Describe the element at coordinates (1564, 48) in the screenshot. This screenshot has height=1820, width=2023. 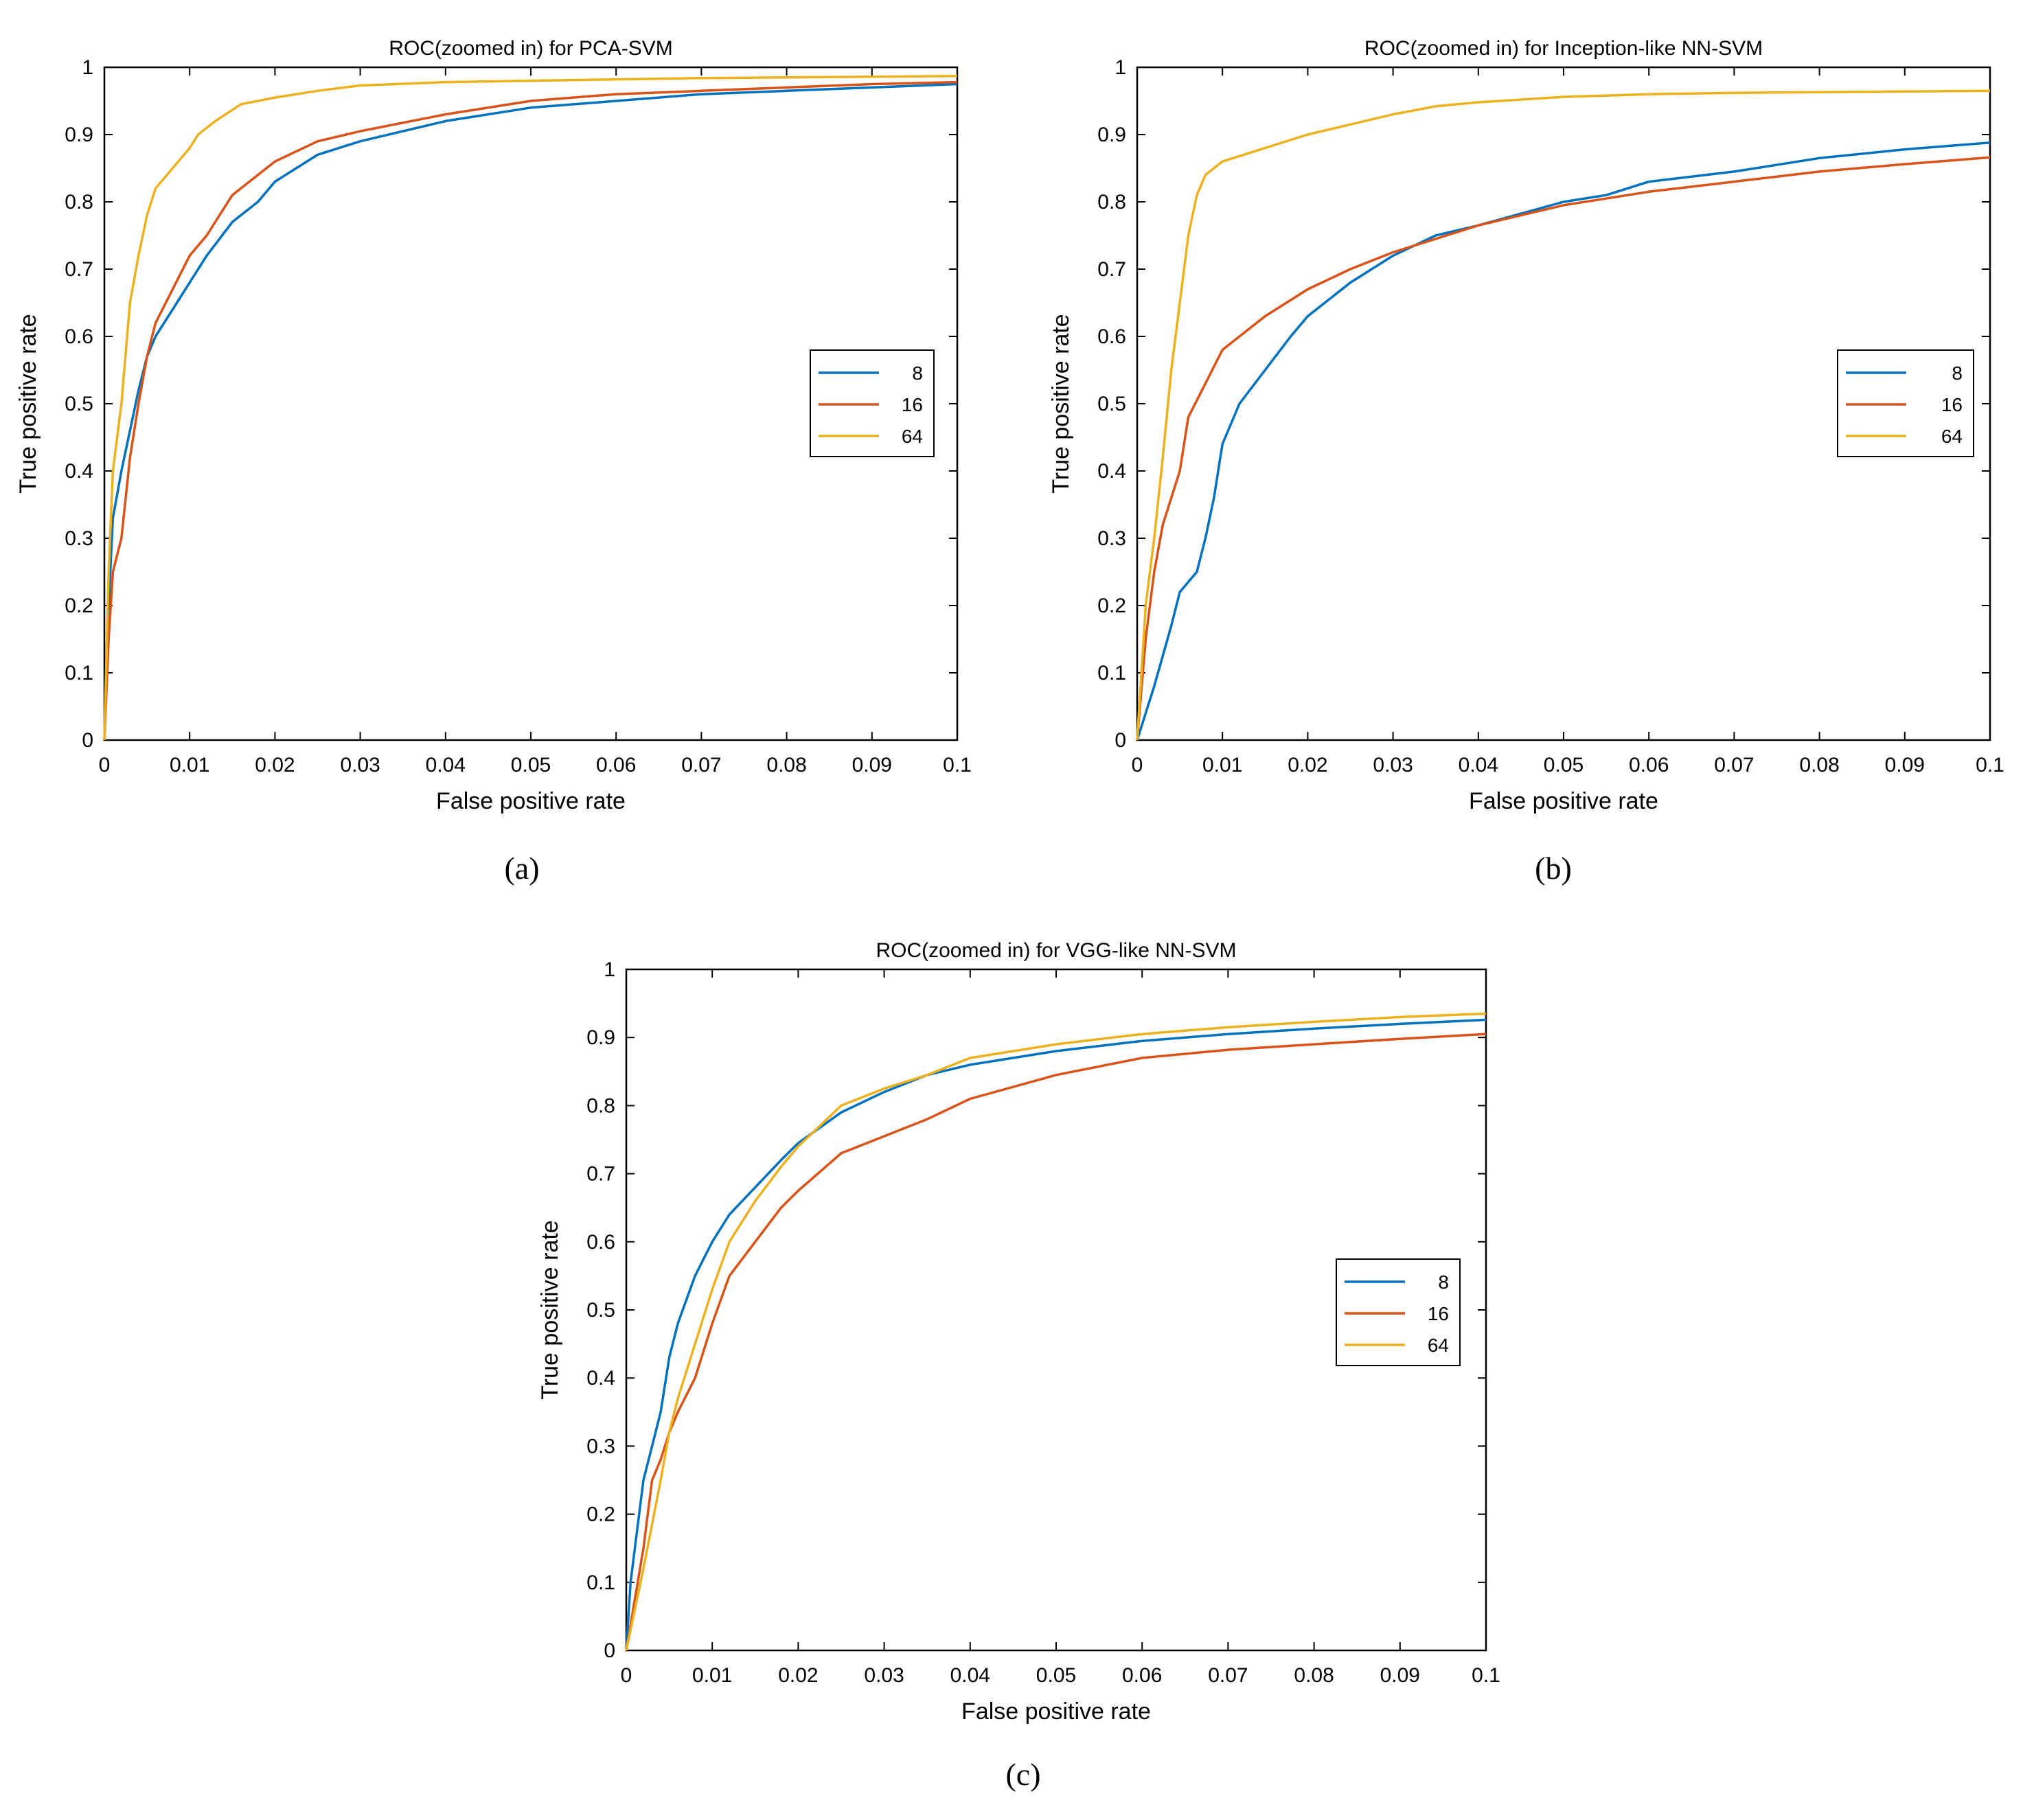
I see `chart-title: ROC(zoomed in) for Inception-like NN-SVM` at that location.